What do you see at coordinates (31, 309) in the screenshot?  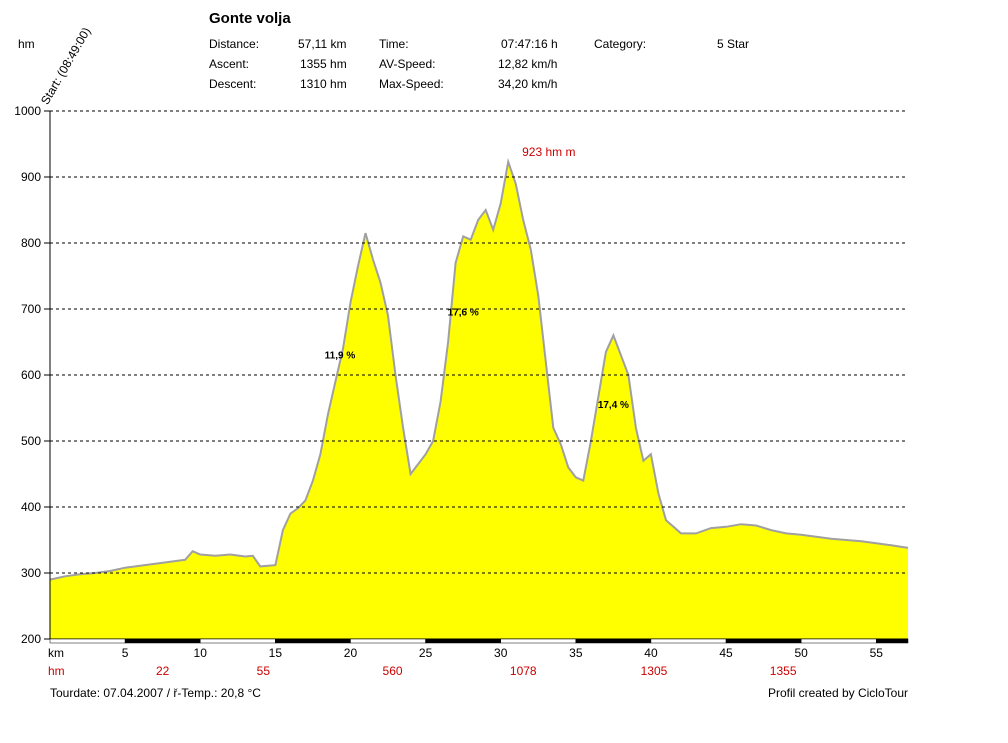 I see `y-tick-label: 700` at bounding box center [31, 309].